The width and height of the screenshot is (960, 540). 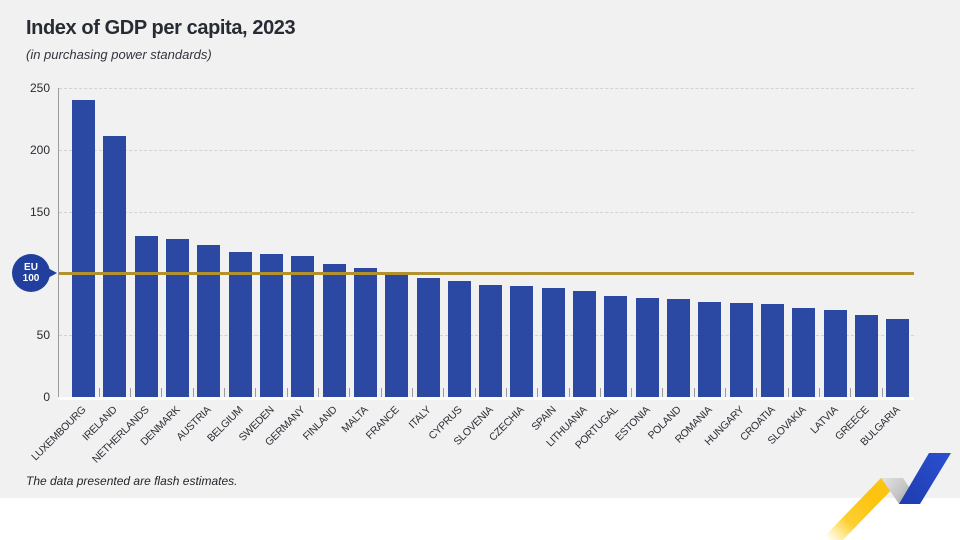 I want to click on page-title: Index of GDP per capita, 2023, so click(x=161, y=28).